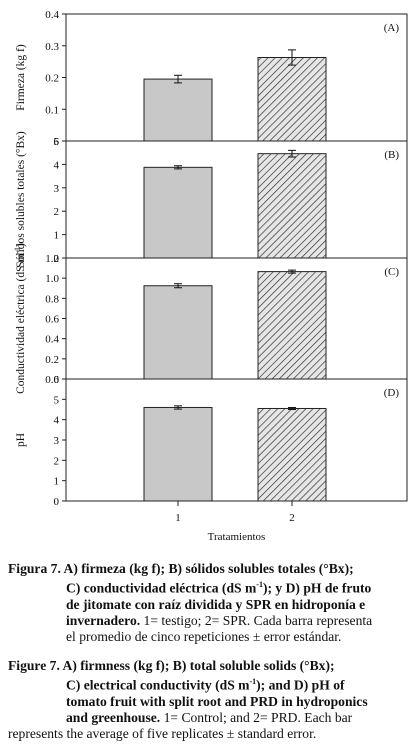 The width and height of the screenshot is (419, 755). What do you see at coordinates (103, 620) in the screenshot?
I see `caption-es-line4a: invernadero.` at bounding box center [103, 620].